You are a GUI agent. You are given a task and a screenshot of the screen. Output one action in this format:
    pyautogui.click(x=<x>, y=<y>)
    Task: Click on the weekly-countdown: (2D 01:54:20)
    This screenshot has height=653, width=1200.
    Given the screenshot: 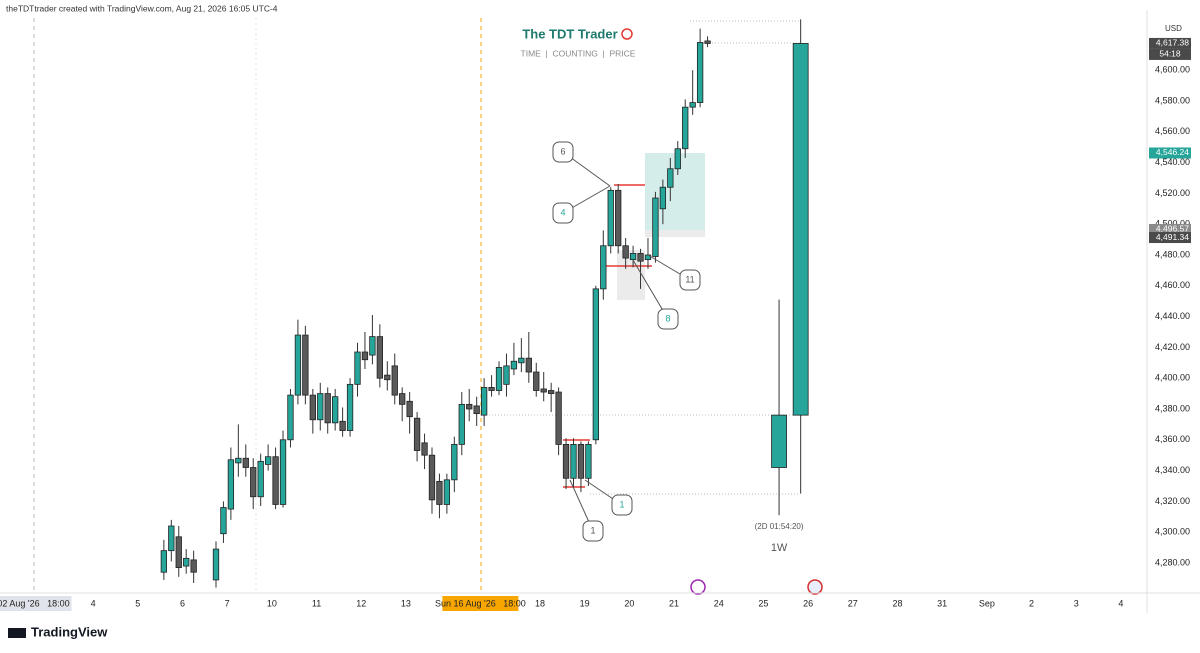 What is the action you would take?
    pyautogui.click(x=779, y=526)
    